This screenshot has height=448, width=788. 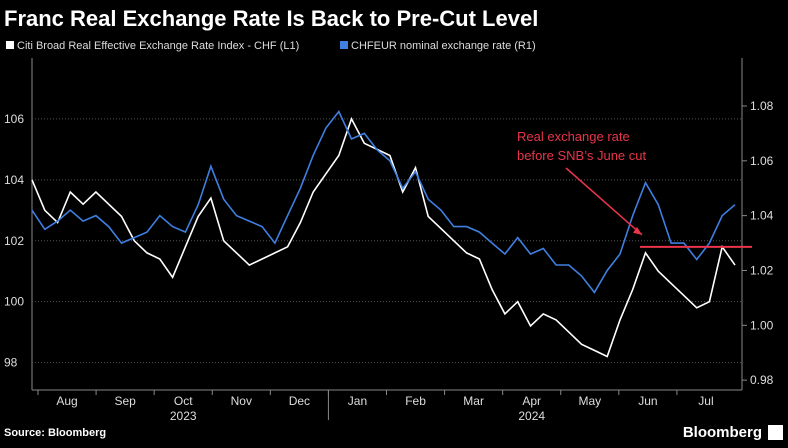 What do you see at coordinates (762, 325) in the screenshot?
I see `y2-tick-label: 1.00` at bounding box center [762, 325].